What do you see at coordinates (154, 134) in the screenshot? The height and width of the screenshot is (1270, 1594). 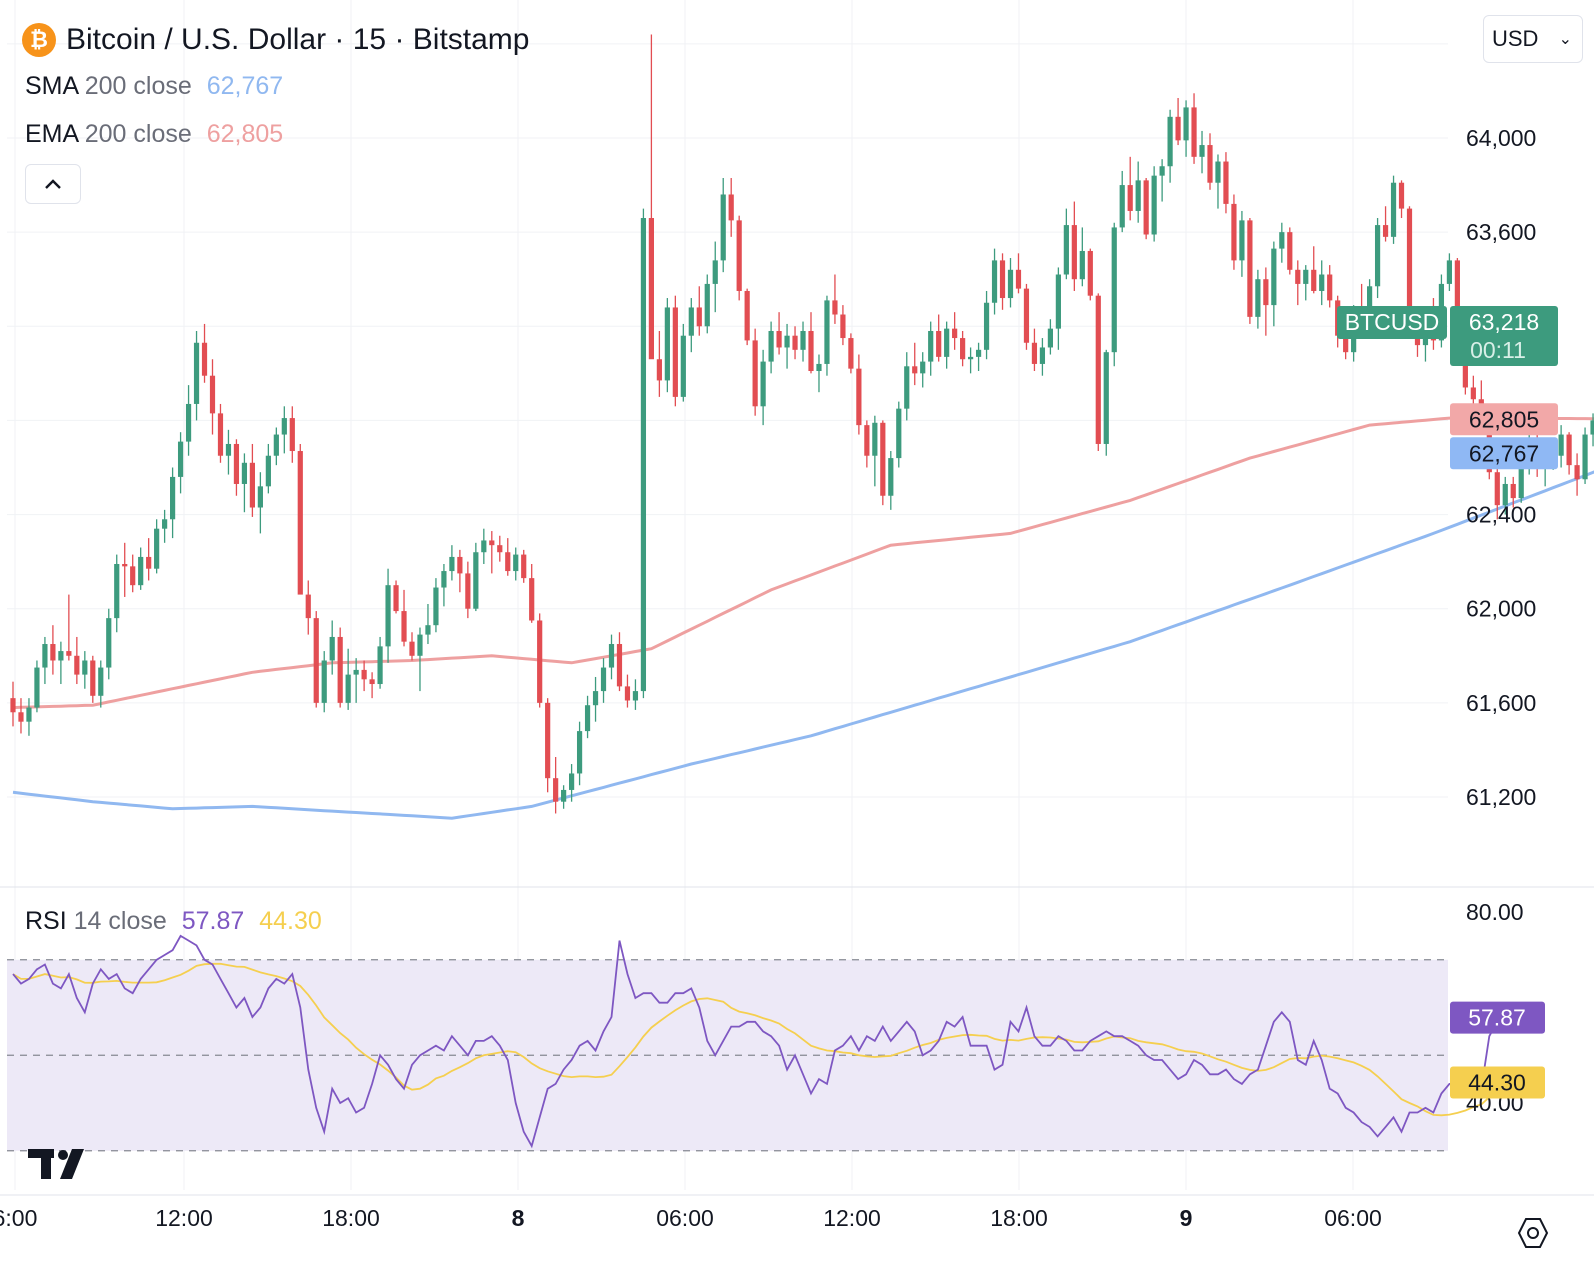 I see `ema-legend: EMA 200 close 62,805` at bounding box center [154, 134].